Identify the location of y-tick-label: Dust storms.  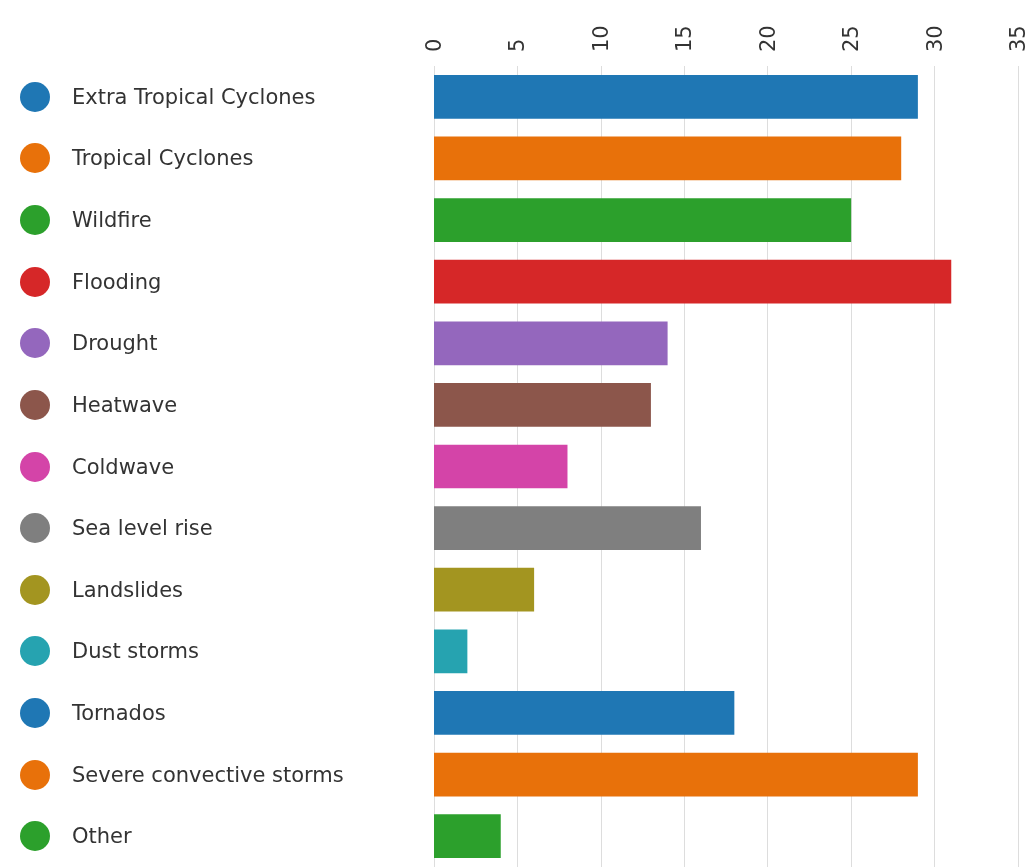
(136, 651).